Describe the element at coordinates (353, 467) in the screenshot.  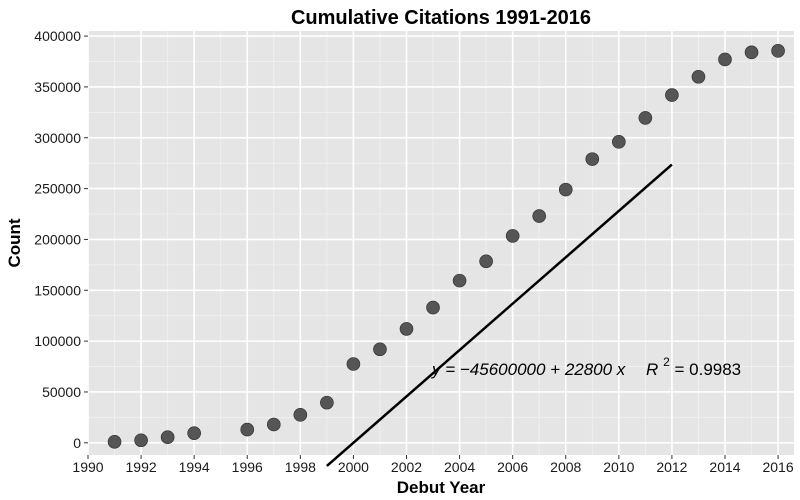
I see `x-tick-label: 2000` at that location.